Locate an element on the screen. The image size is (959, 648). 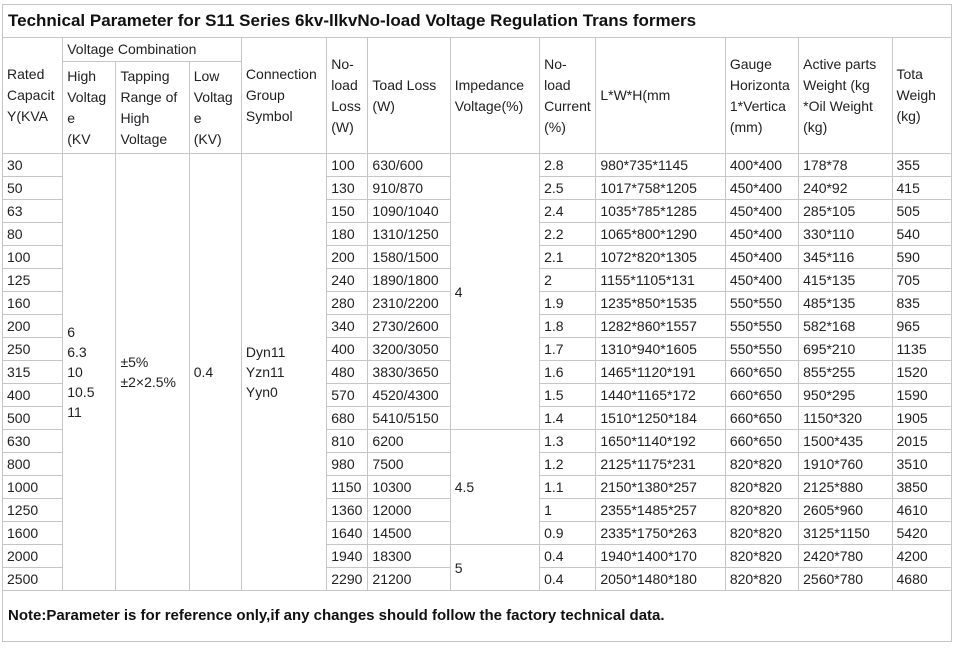
cell-gauge: 400*400 is located at coordinates (762, 165).